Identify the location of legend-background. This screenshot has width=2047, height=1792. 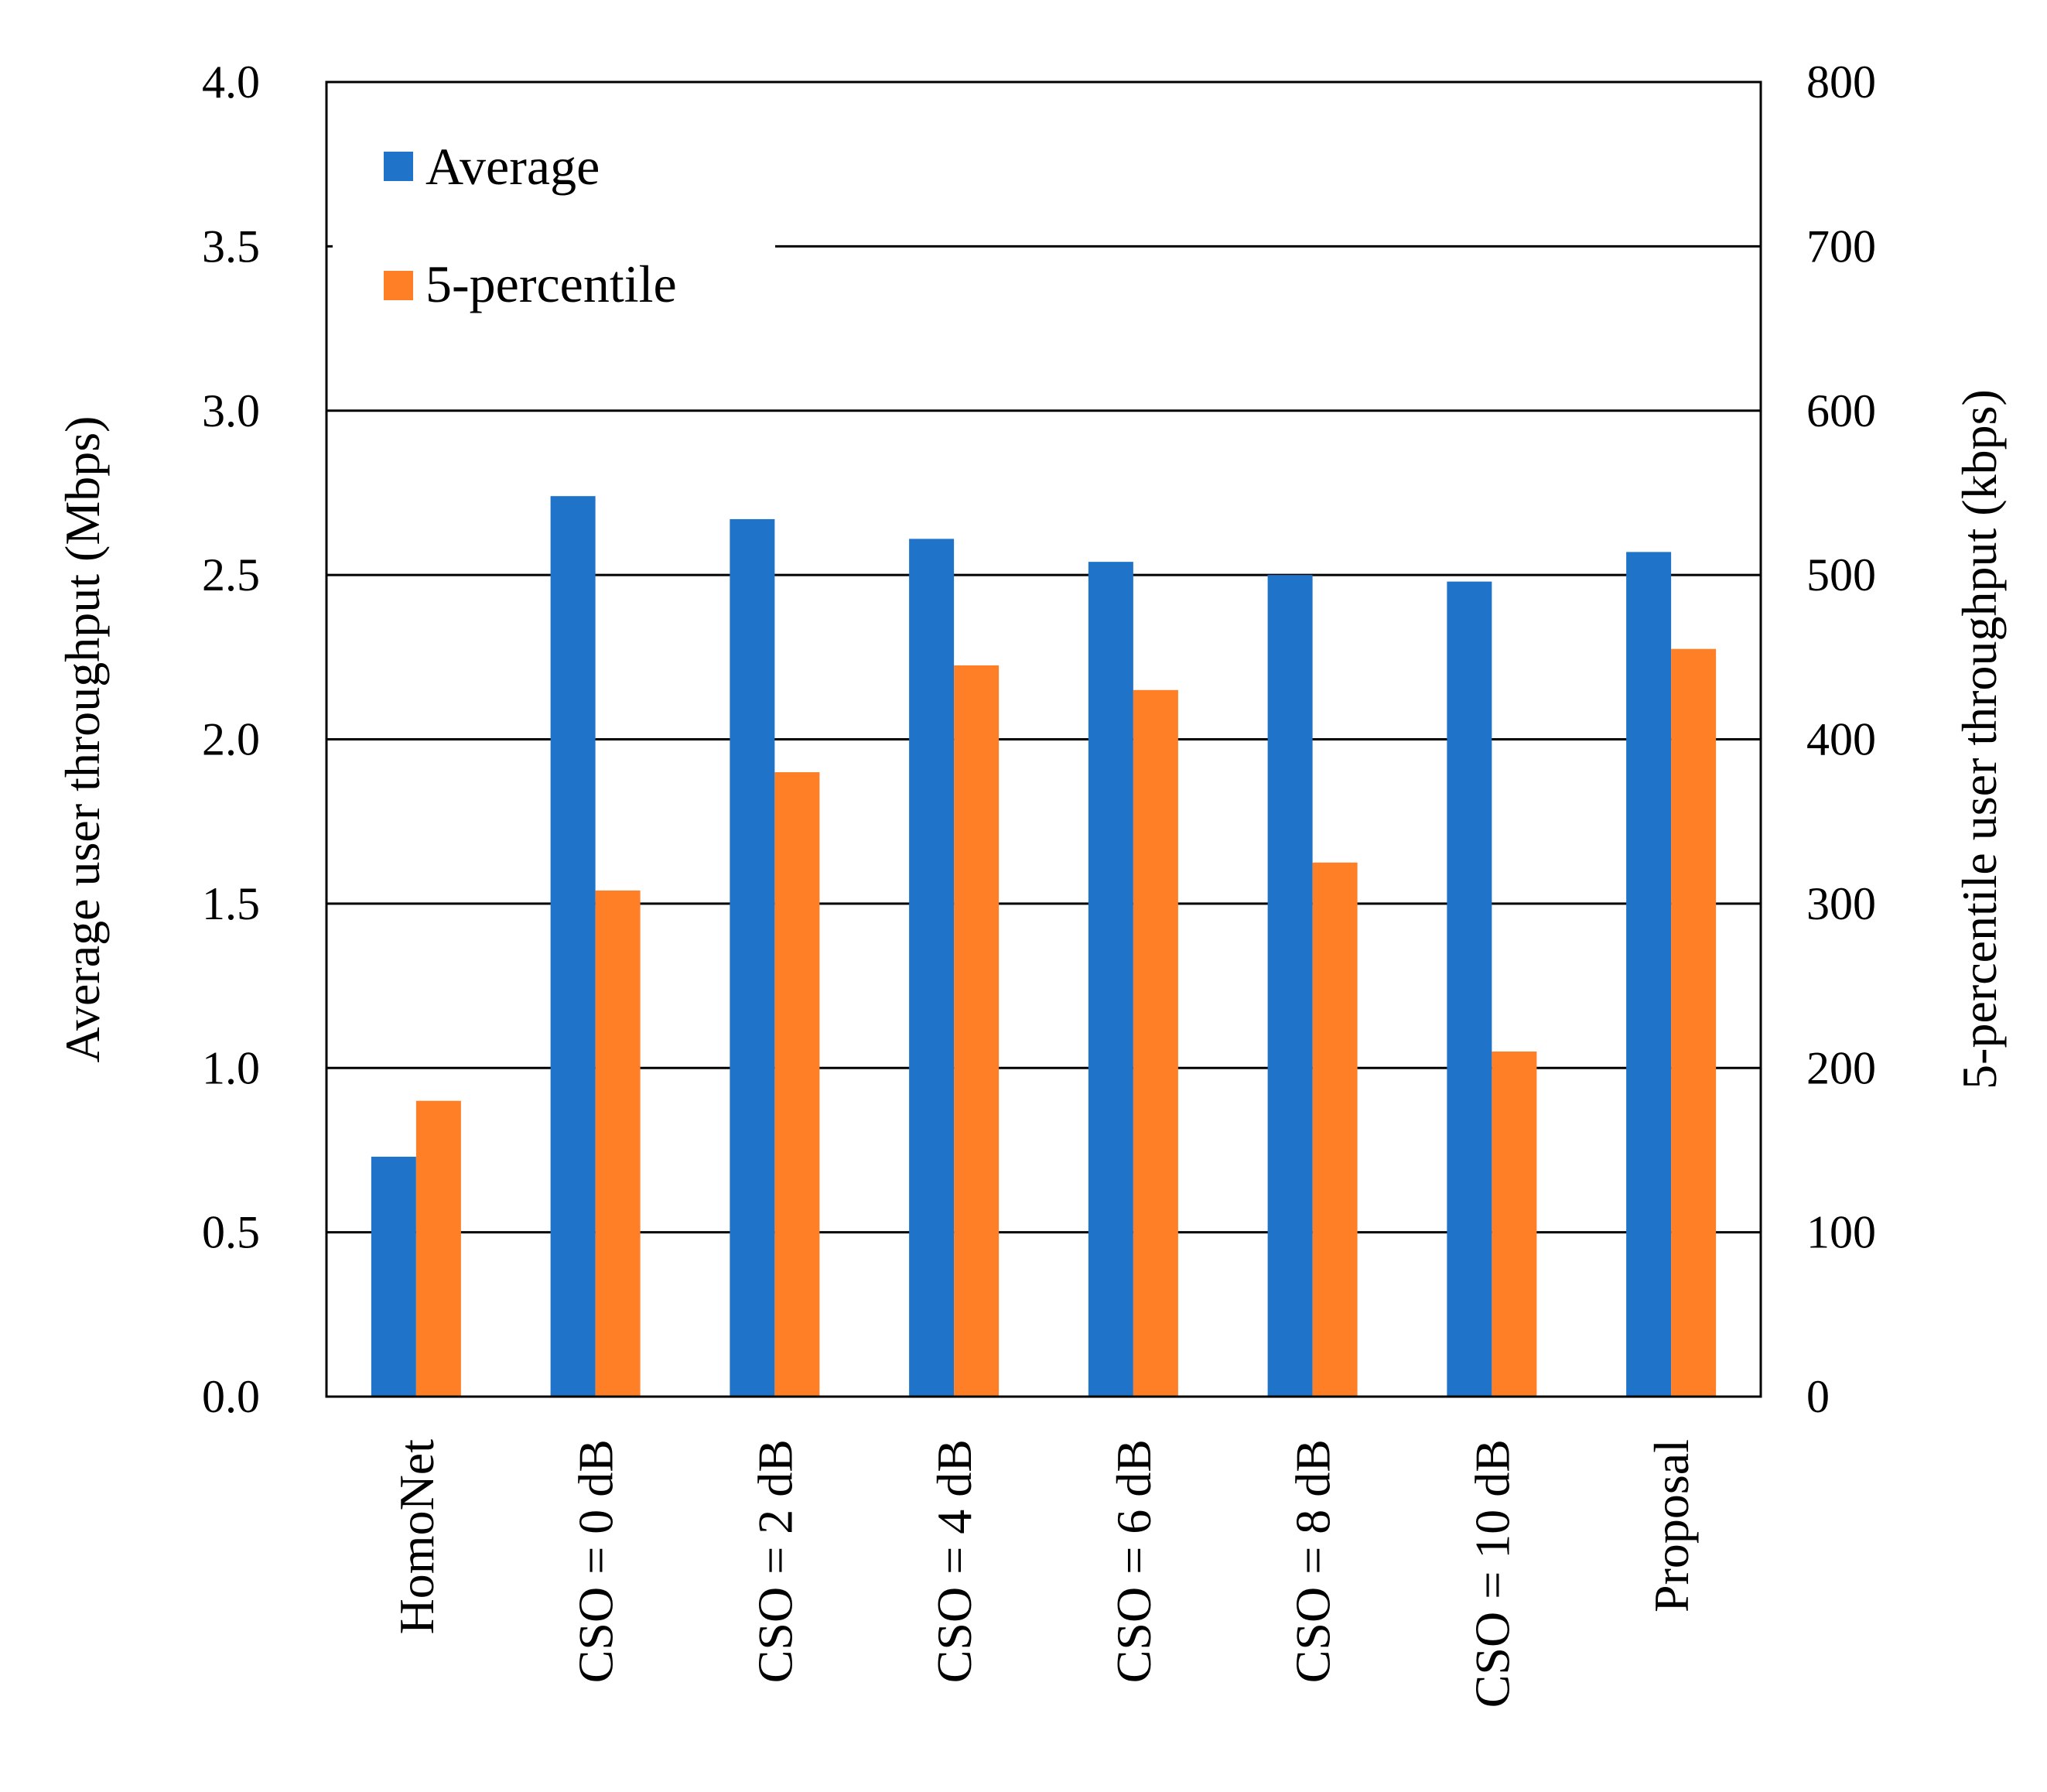
(554, 224).